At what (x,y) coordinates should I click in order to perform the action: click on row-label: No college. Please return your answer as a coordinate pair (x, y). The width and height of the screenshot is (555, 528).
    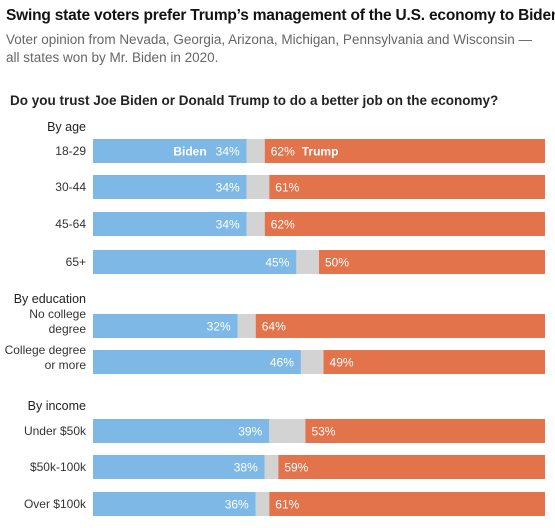
    Looking at the image, I should click on (57, 314).